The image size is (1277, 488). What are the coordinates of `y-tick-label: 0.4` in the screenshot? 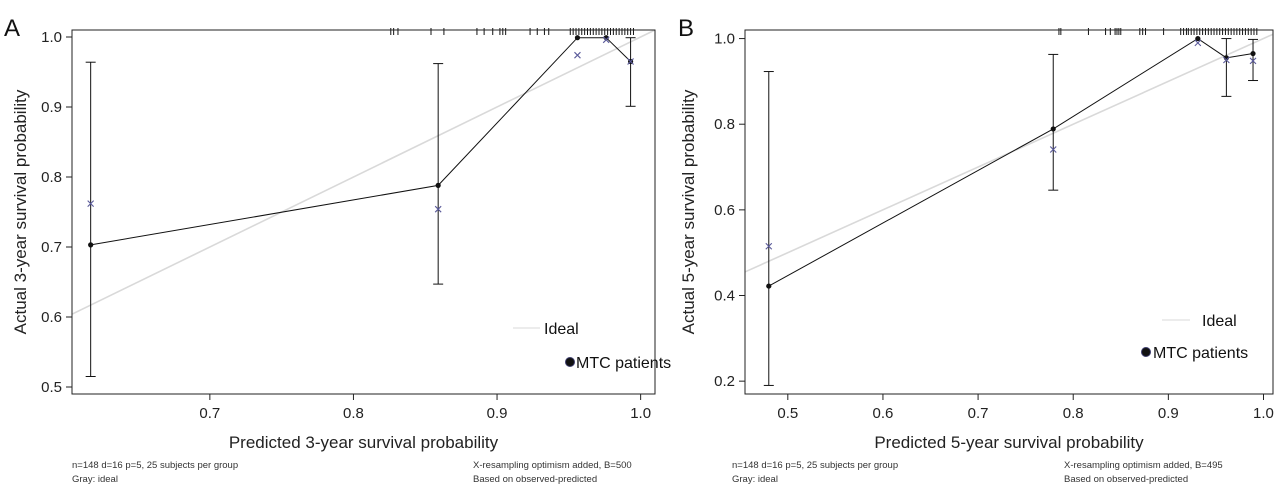 It's located at (724, 296).